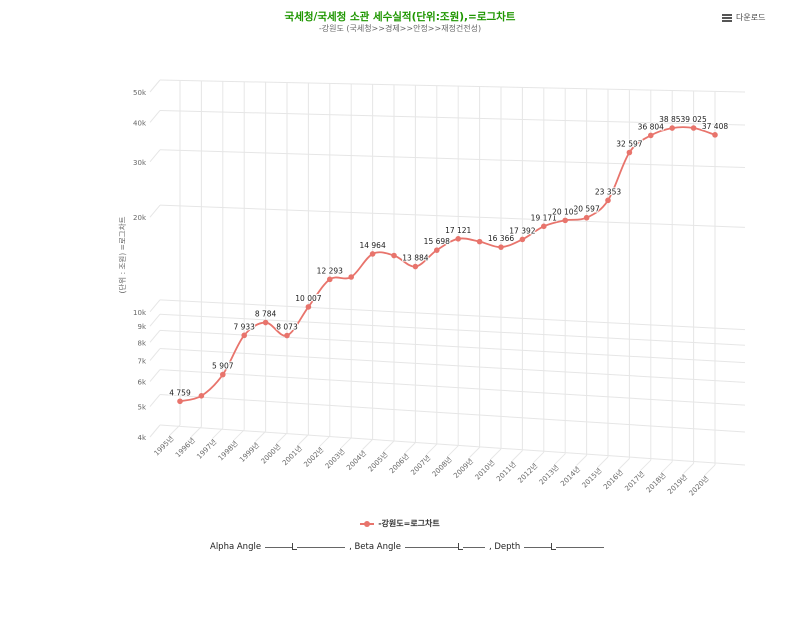  I want to click on legend-item-label: -강원도=로그차트, so click(409, 523).